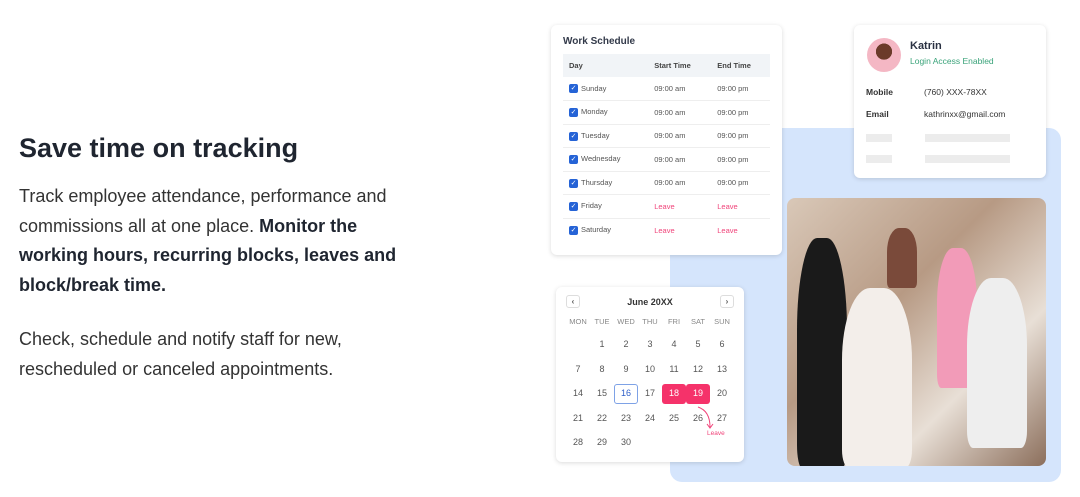 The height and width of the screenshot is (497, 1080). What do you see at coordinates (705, 417) in the screenshot?
I see `arrow-icon` at bounding box center [705, 417].